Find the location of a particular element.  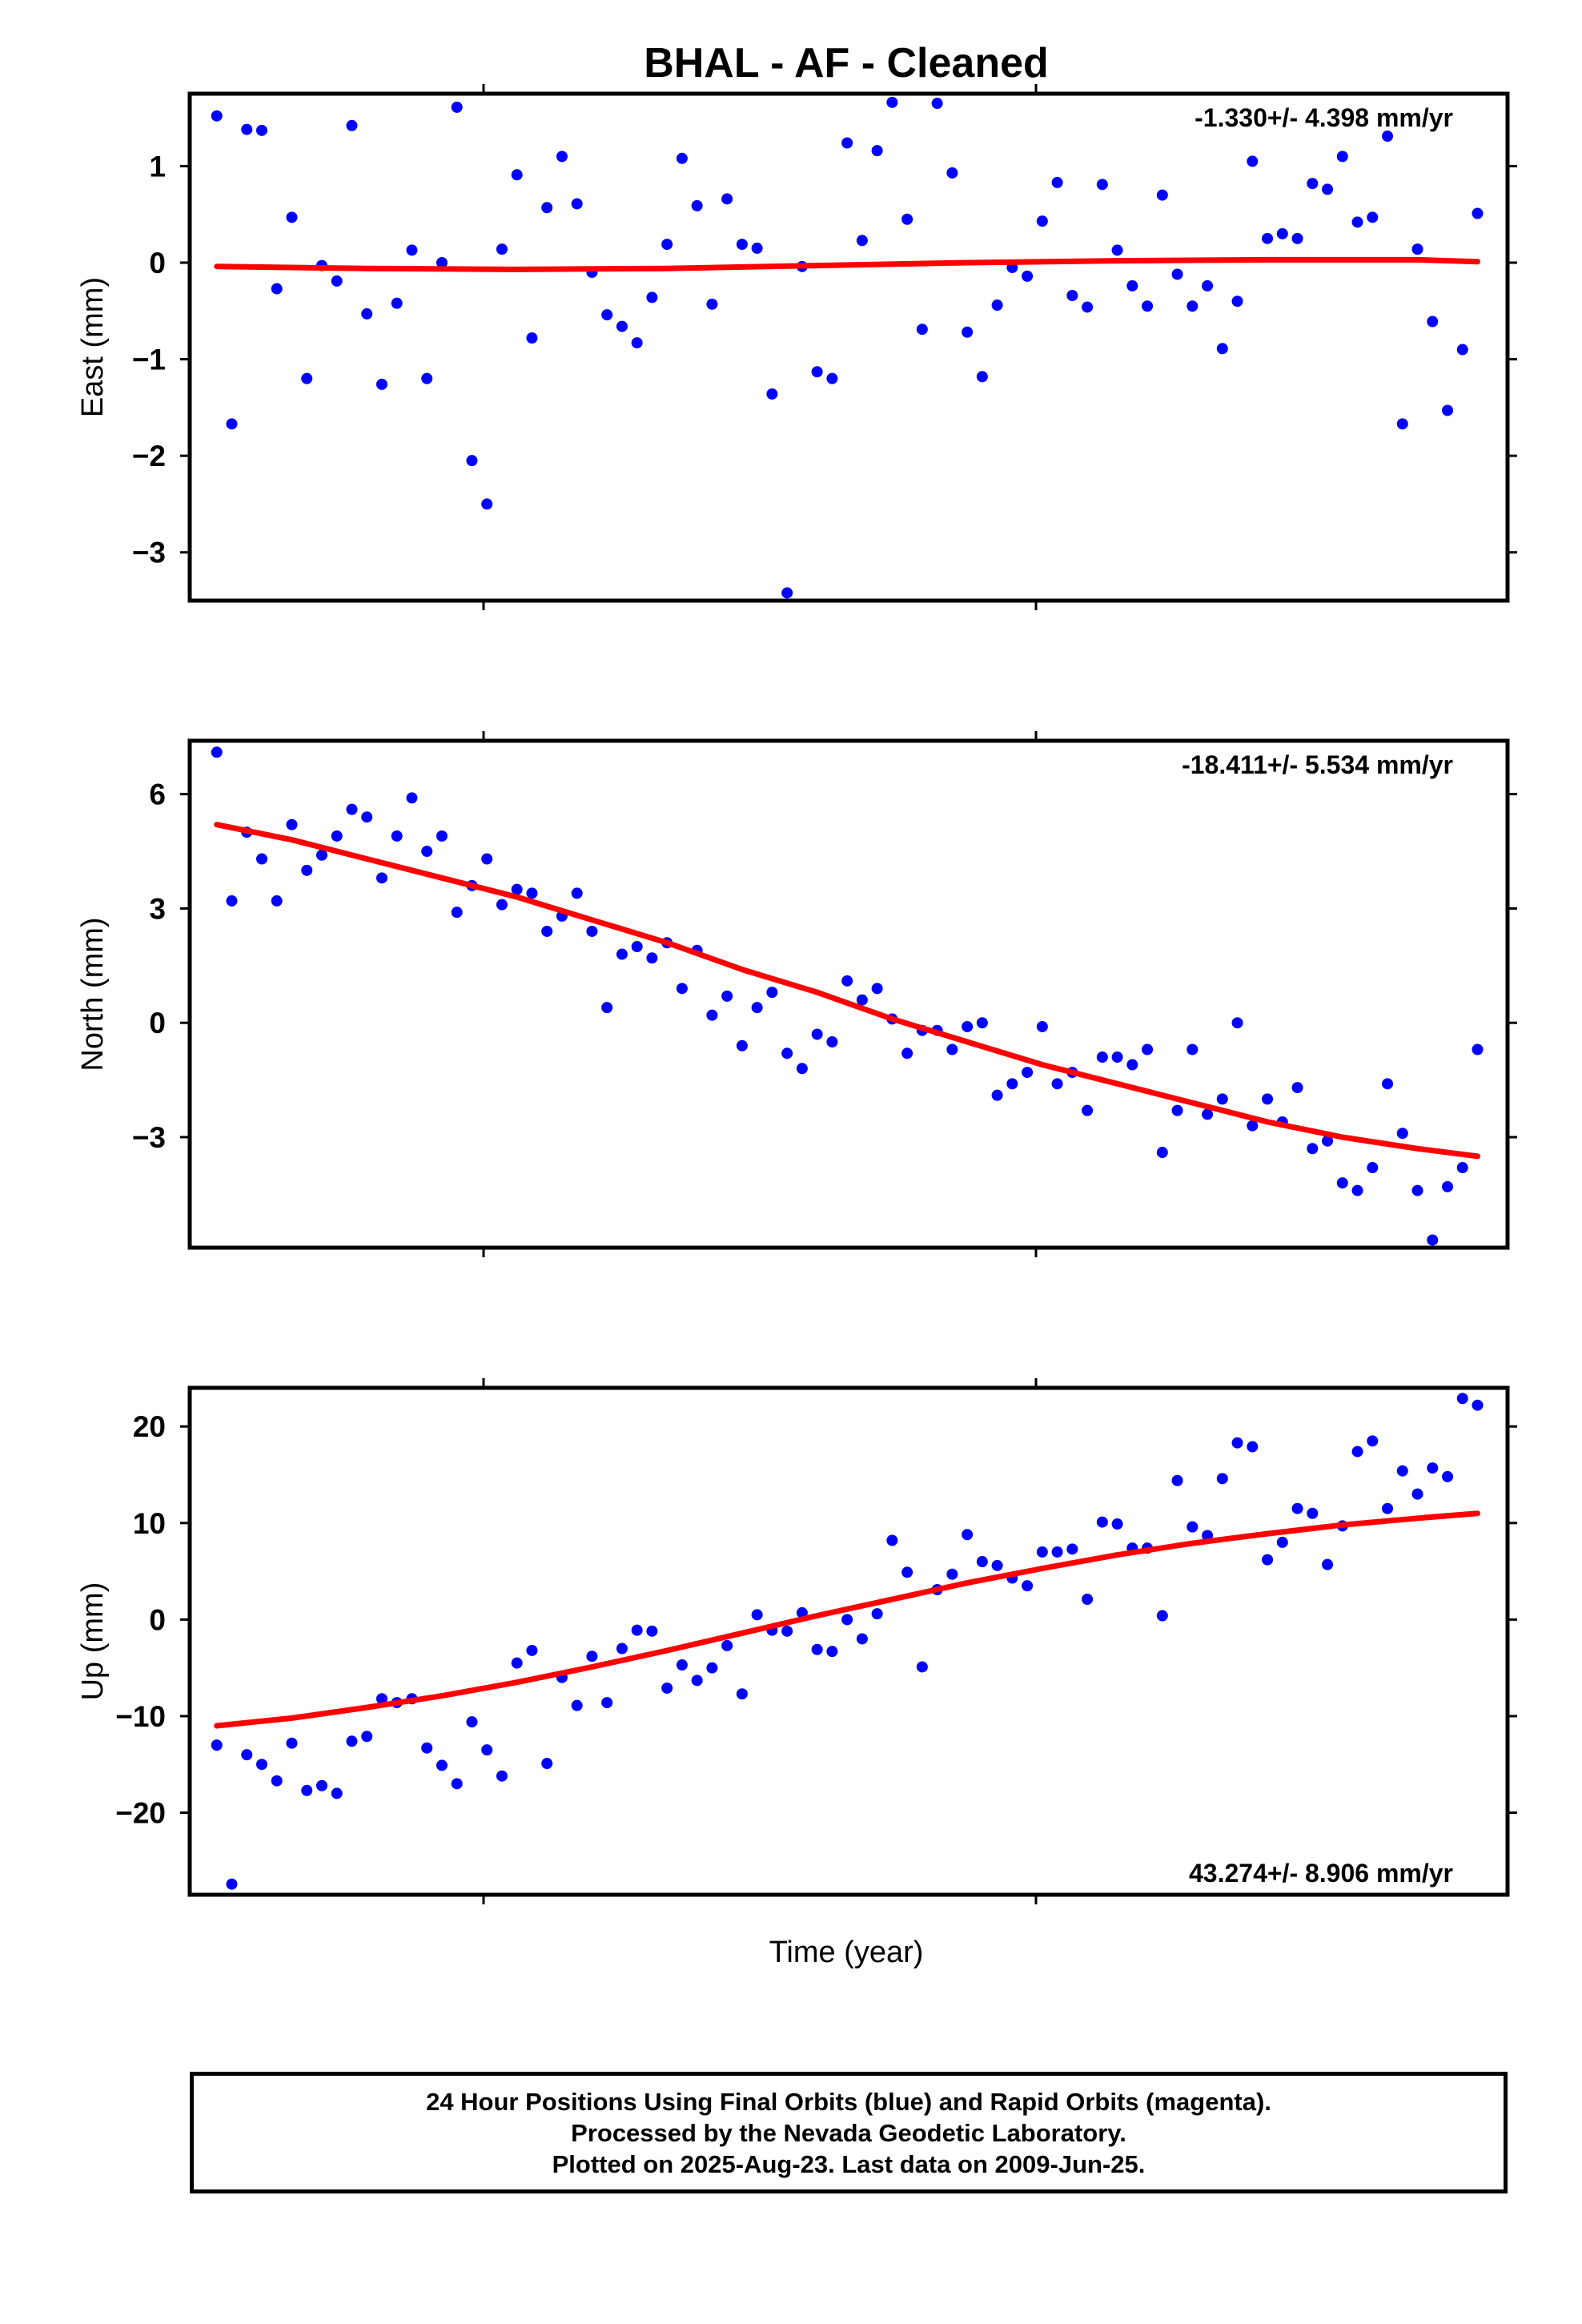

north-ytick-label: 0 is located at coordinates (157, 1023).